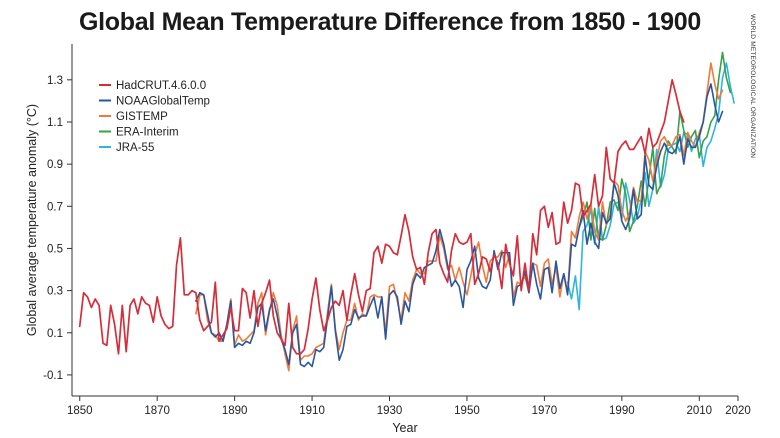  What do you see at coordinates (738, 411) in the screenshot?
I see `x-tick-label: 2020` at bounding box center [738, 411].